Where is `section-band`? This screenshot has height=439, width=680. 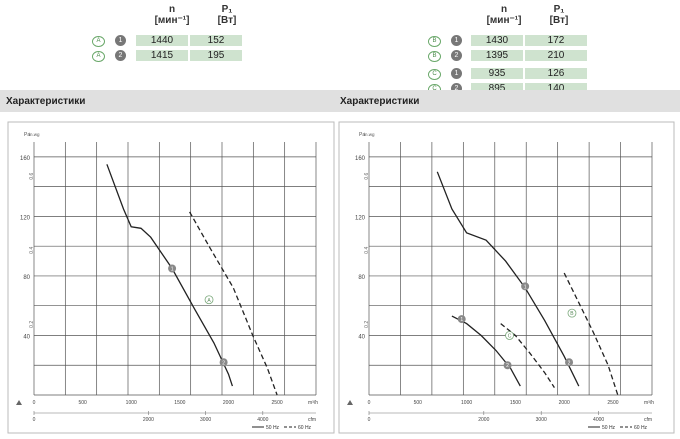
section-band is located at coordinates (340, 101).